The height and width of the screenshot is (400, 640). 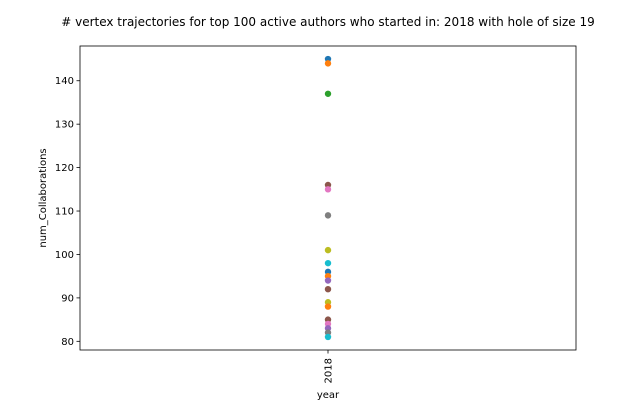 I want to click on y-tick-label: 130, so click(x=64, y=125).